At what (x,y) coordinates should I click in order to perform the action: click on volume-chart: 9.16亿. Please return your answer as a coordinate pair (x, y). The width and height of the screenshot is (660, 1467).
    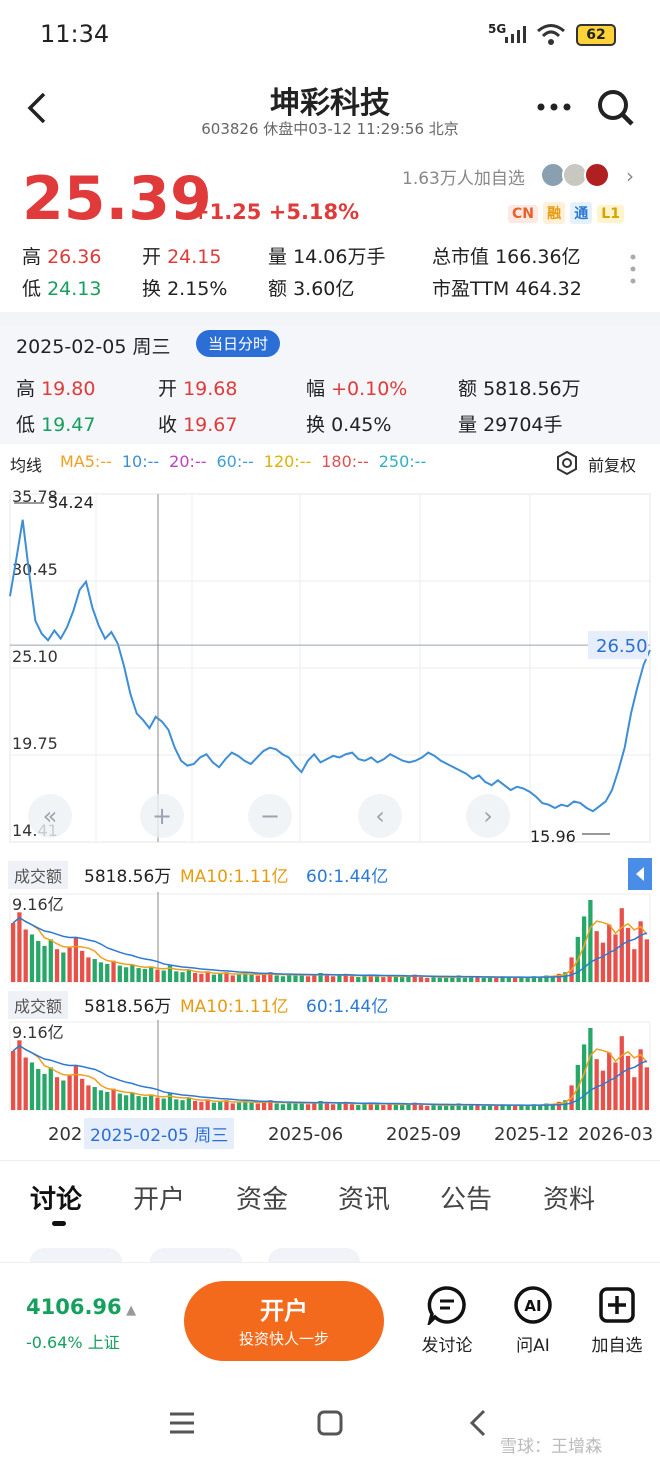
    Looking at the image, I should click on (330, 938).